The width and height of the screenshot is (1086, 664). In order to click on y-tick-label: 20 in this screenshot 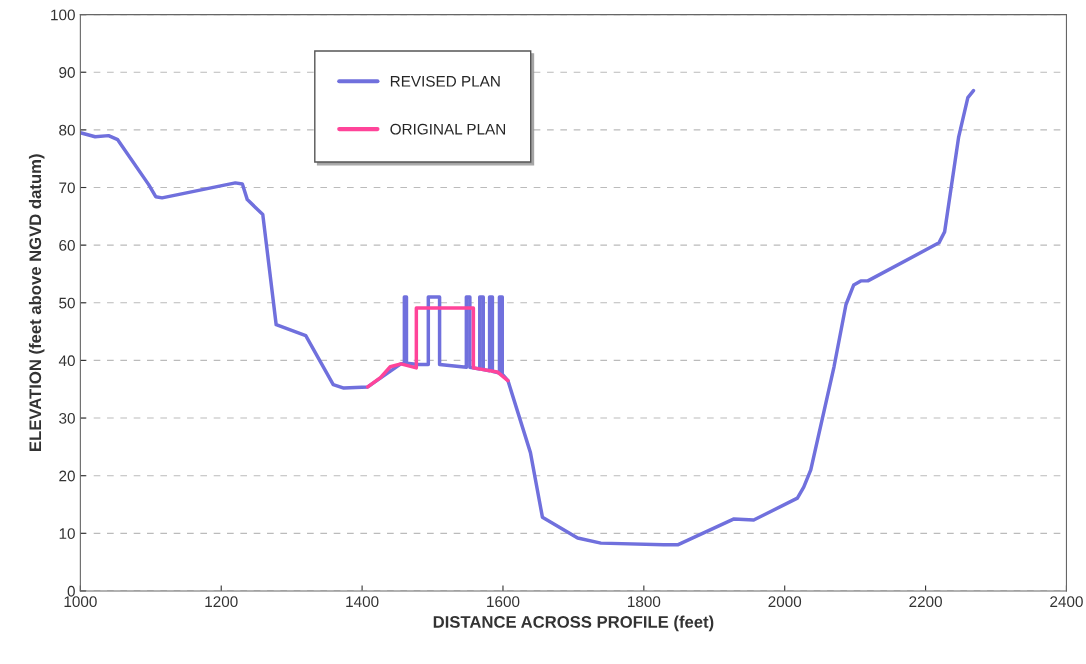, I will do `click(67, 476)`.